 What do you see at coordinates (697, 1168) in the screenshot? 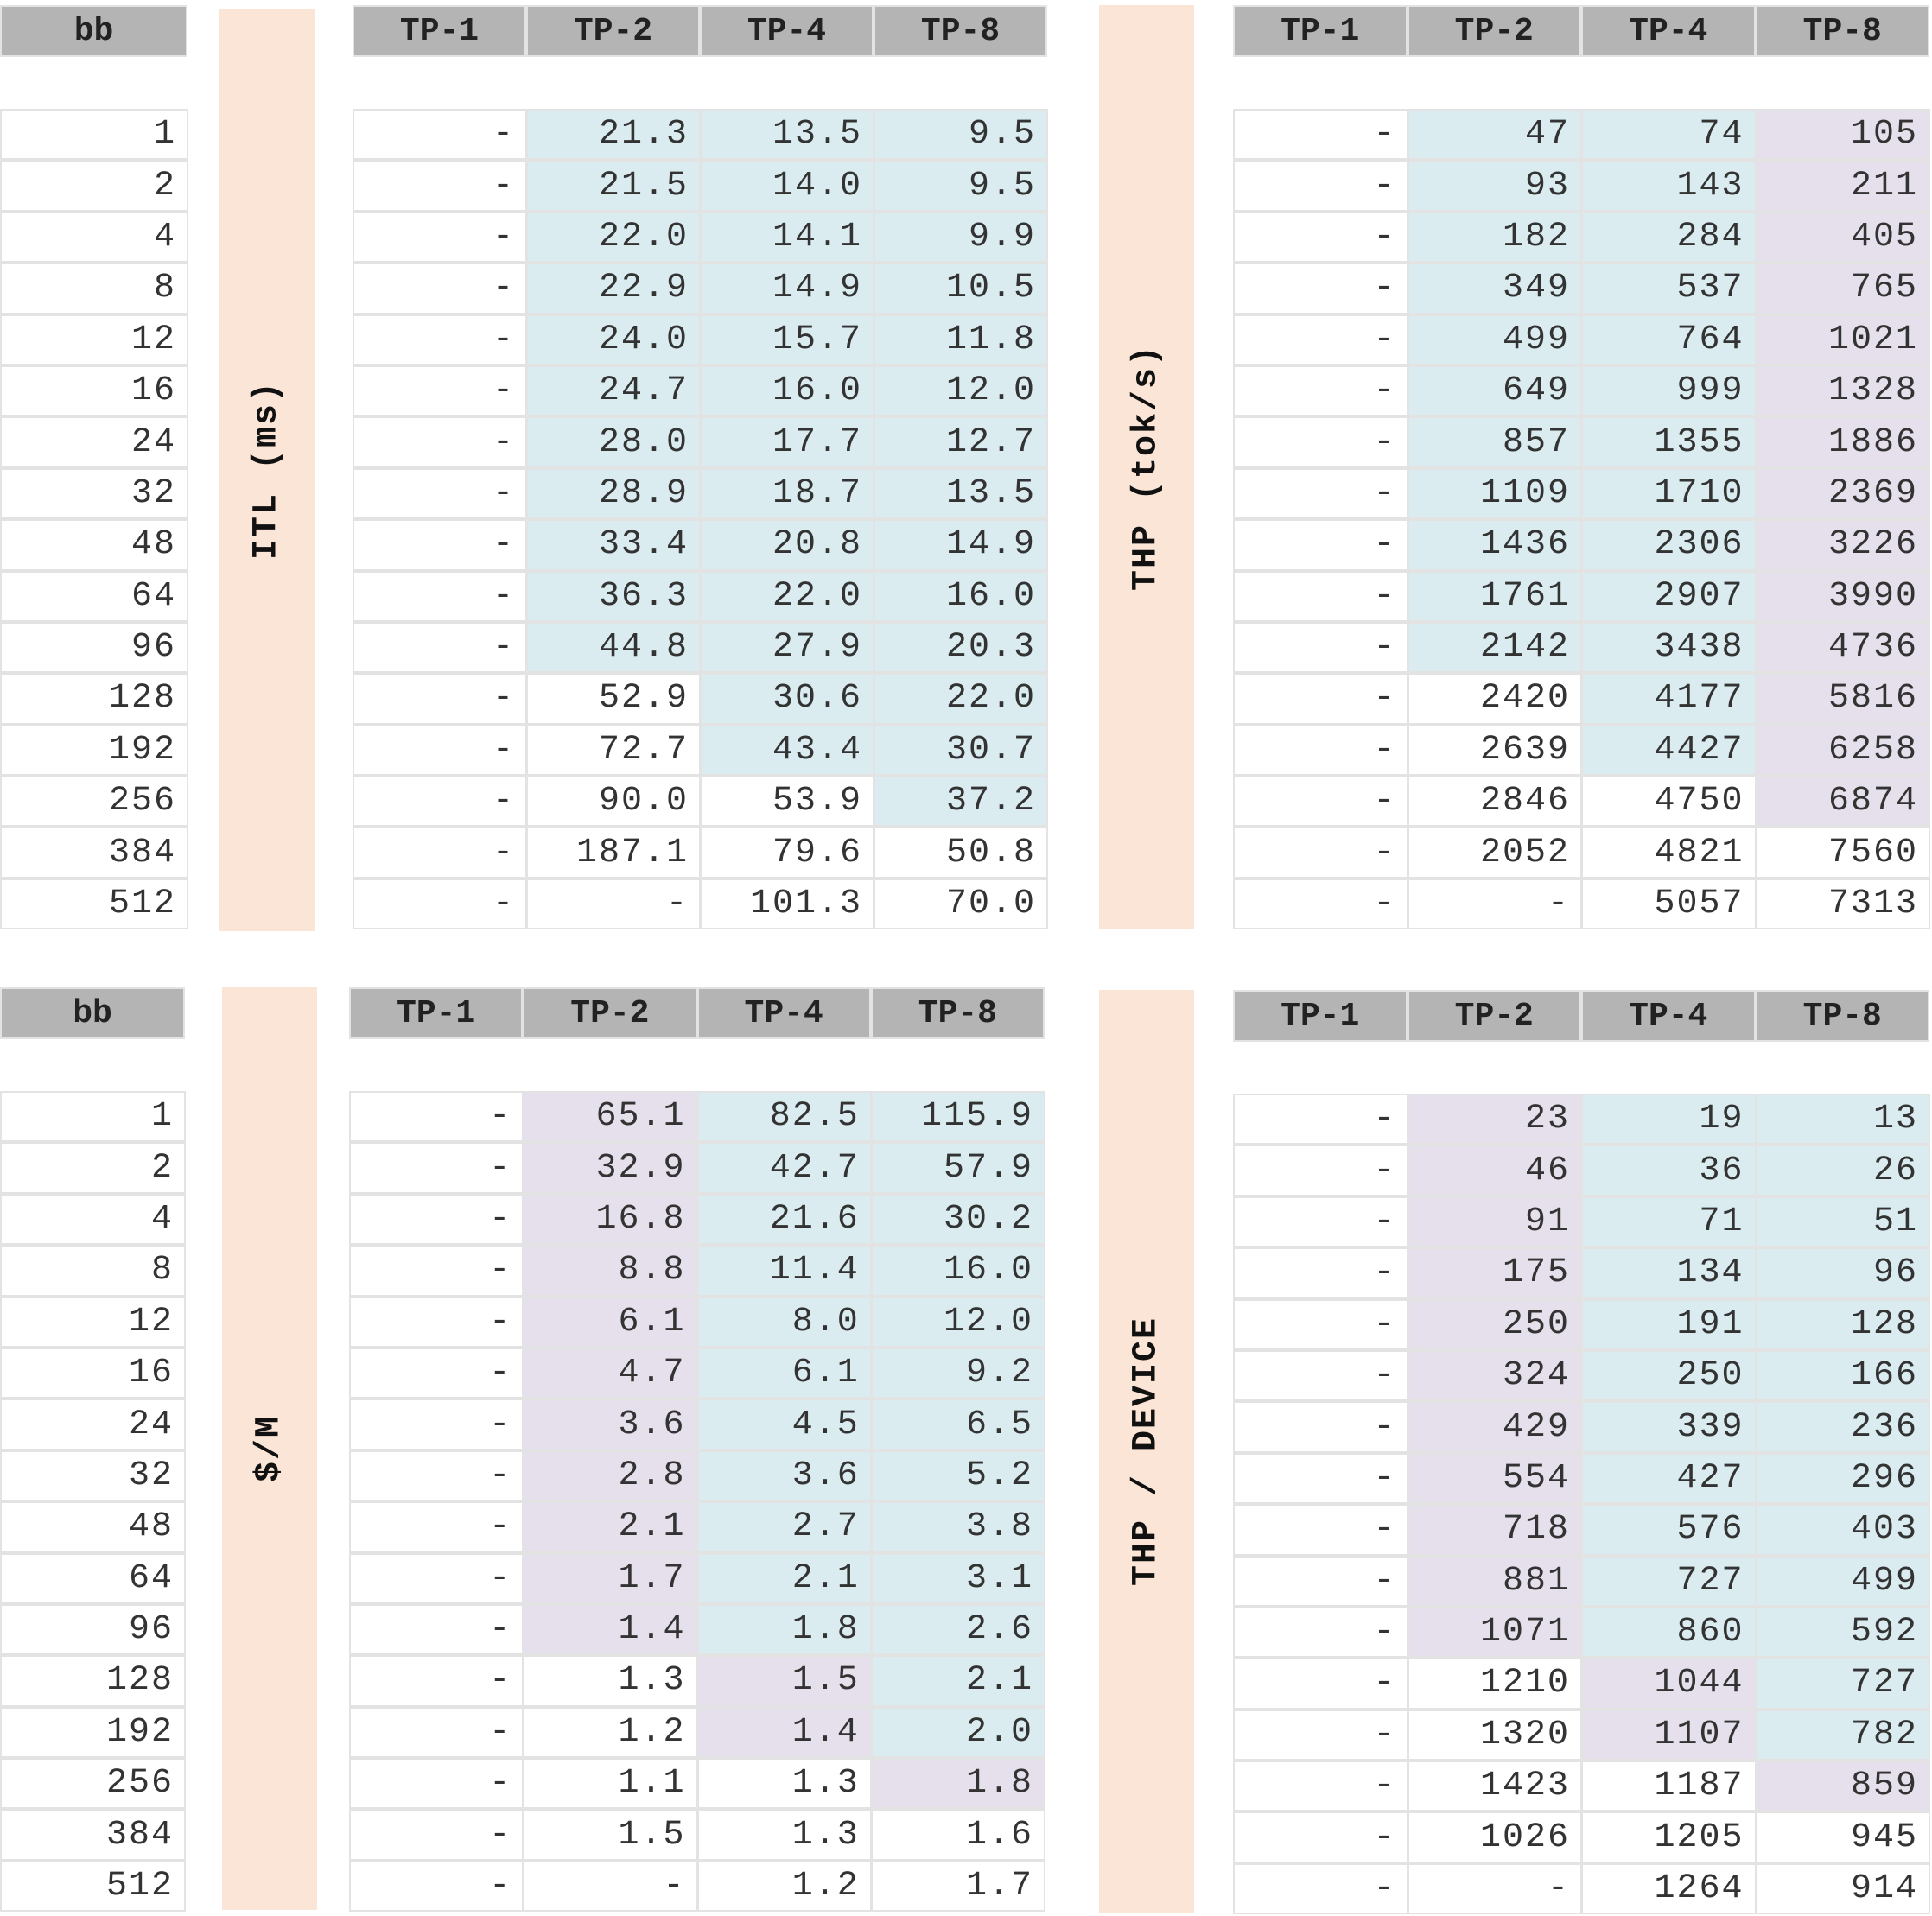
I see `table-row: -32.9 42.7 57.9` at bounding box center [697, 1168].